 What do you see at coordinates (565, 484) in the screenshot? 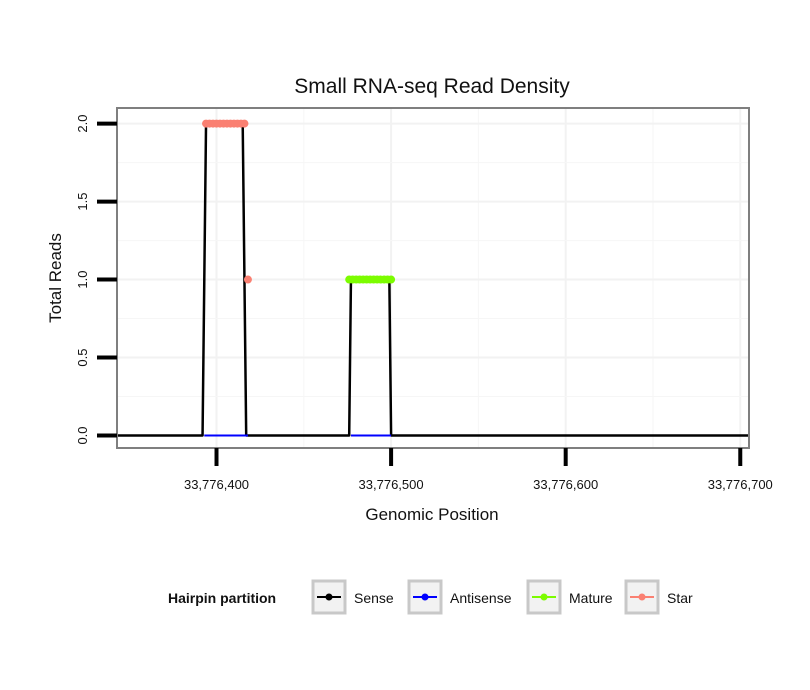
I see `x-tick-label: 33,776,600` at bounding box center [565, 484].